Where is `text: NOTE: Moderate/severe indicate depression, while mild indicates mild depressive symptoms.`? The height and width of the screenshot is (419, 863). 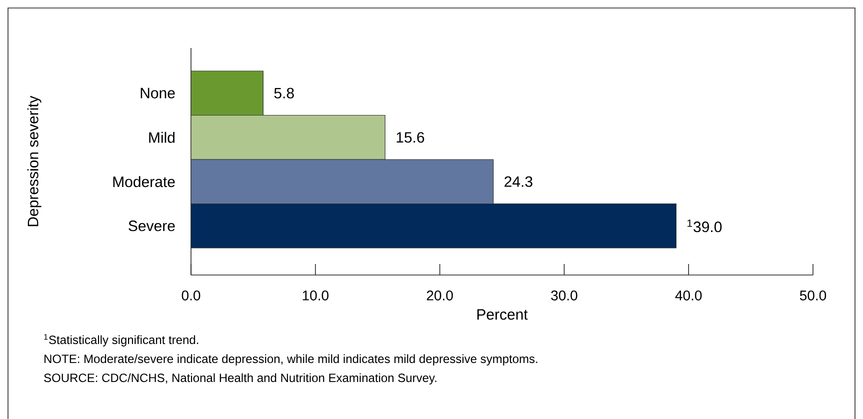 text: NOTE: Moderate/severe indicate depression, while mild indicates mild depressive symptoms. is located at coordinates (291, 360).